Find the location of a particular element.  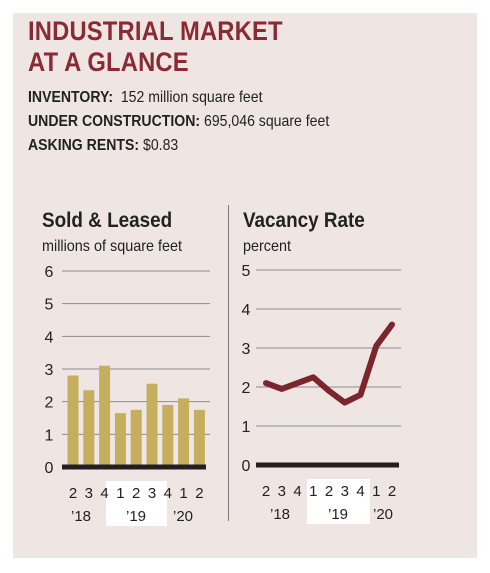

vacancy-rate-title: Vacancy Rate is located at coordinates (304, 220).